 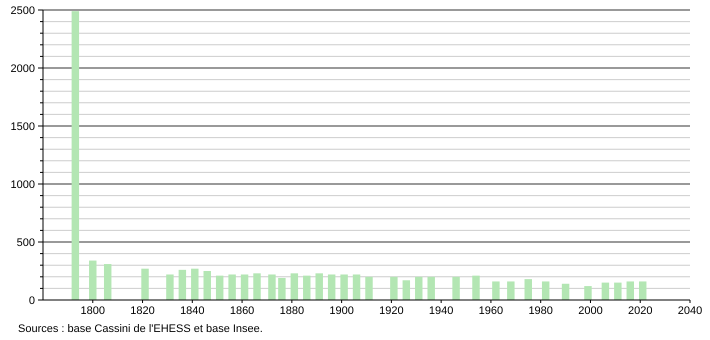 What do you see at coordinates (690, 311) in the screenshot?
I see `x-tick-label: 2040` at bounding box center [690, 311].